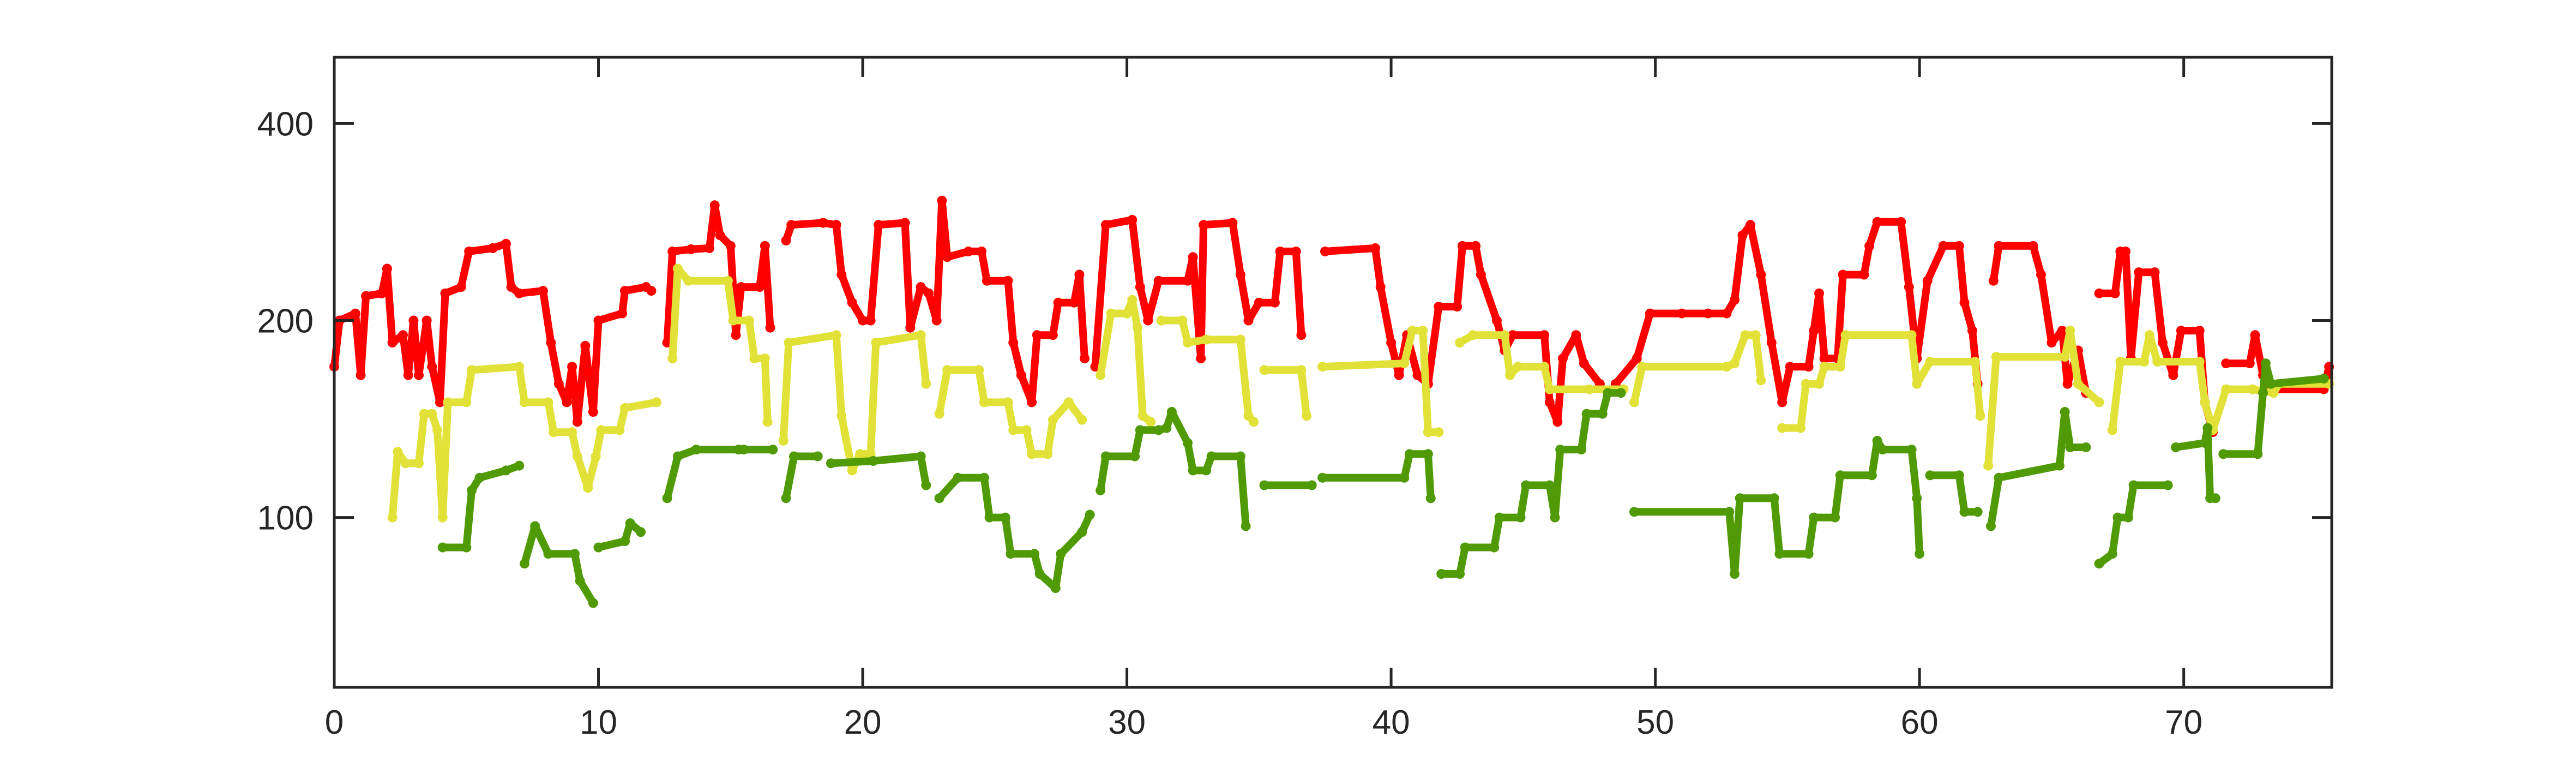 This screenshot has height=773, width=2576. Describe the element at coordinates (1391, 722) in the screenshot. I see `x-tick-label: 40` at that location.